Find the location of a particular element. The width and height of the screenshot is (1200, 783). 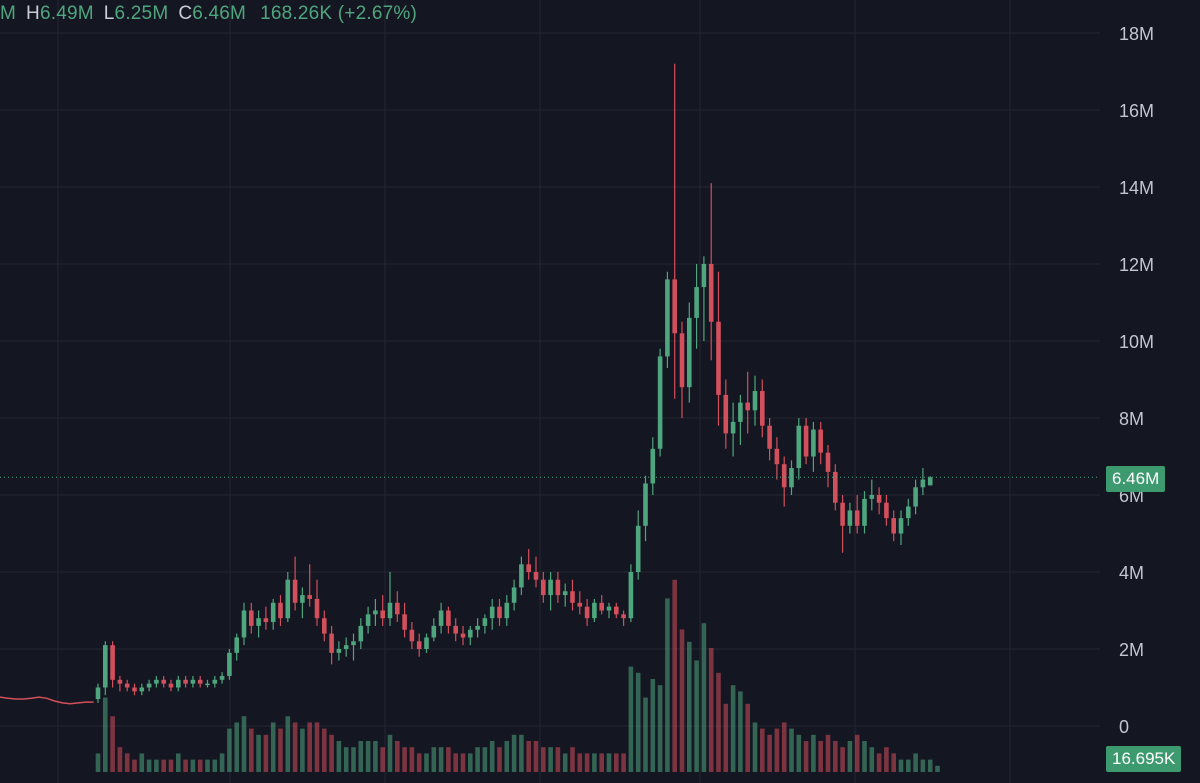

y-tick-label: 10M is located at coordinates (1136, 342).